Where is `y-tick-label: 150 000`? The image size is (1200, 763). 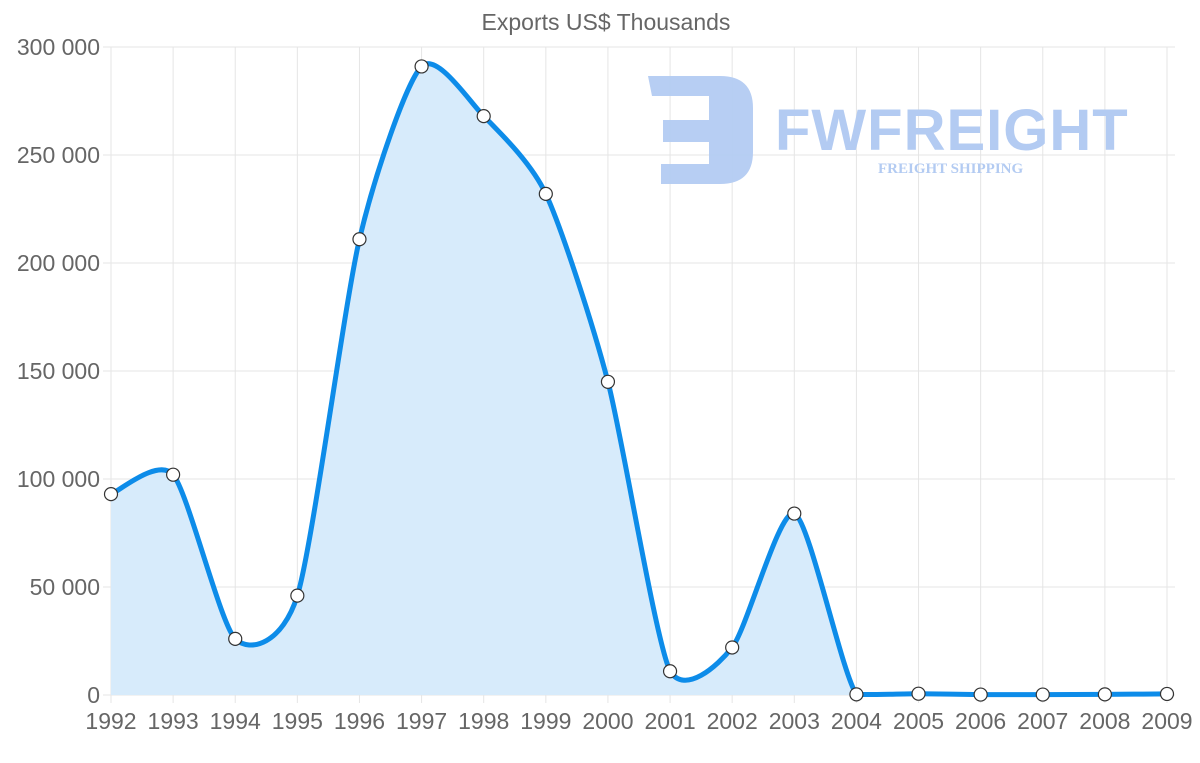
y-tick-label: 150 000 is located at coordinates (58, 371).